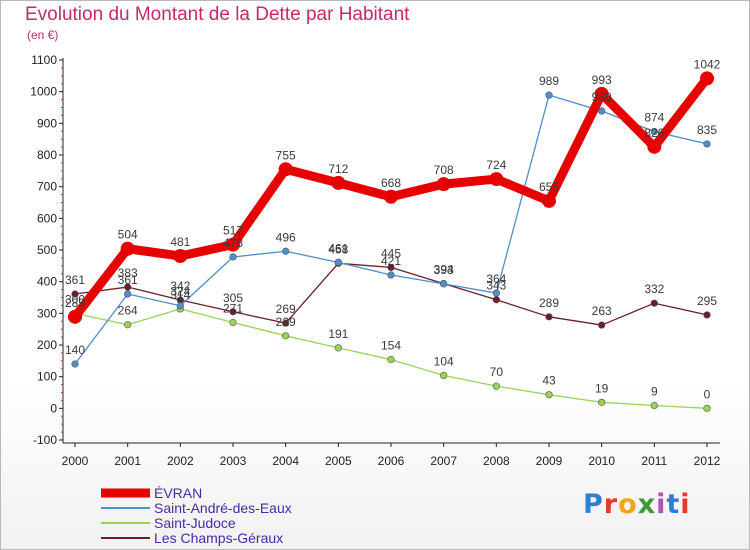 Image resolution: width=750 pixels, height=550 pixels. I want to click on data-label-les-champs-geraux: 332, so click(654, 289).